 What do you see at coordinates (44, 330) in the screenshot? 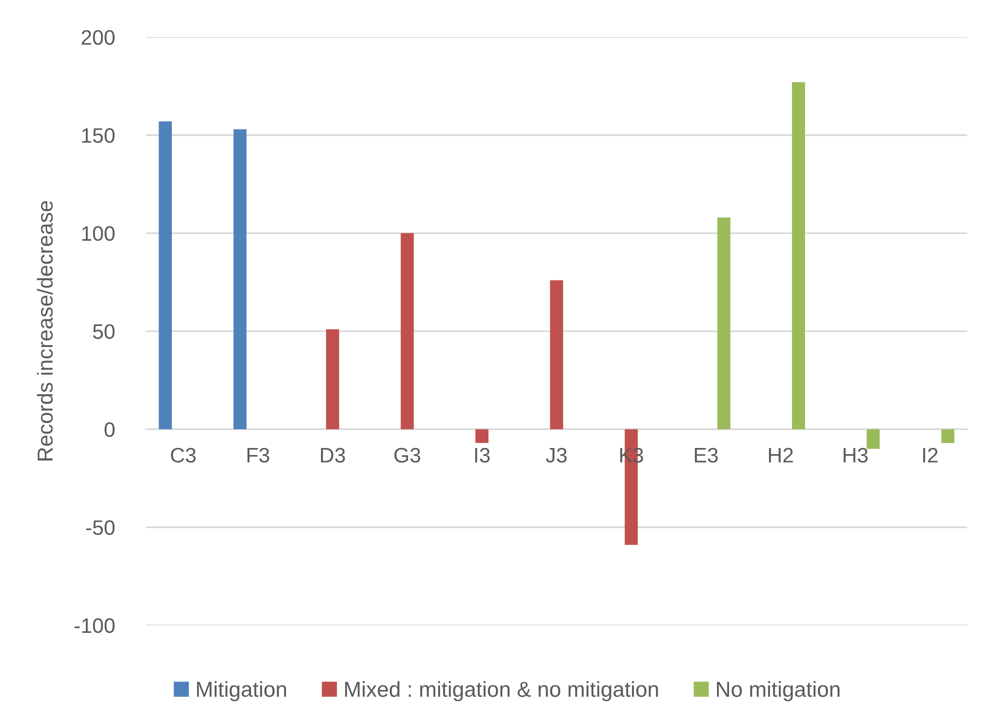
I see `y-axis-title: Records increase/decrease` at bounding box center [44, 330].